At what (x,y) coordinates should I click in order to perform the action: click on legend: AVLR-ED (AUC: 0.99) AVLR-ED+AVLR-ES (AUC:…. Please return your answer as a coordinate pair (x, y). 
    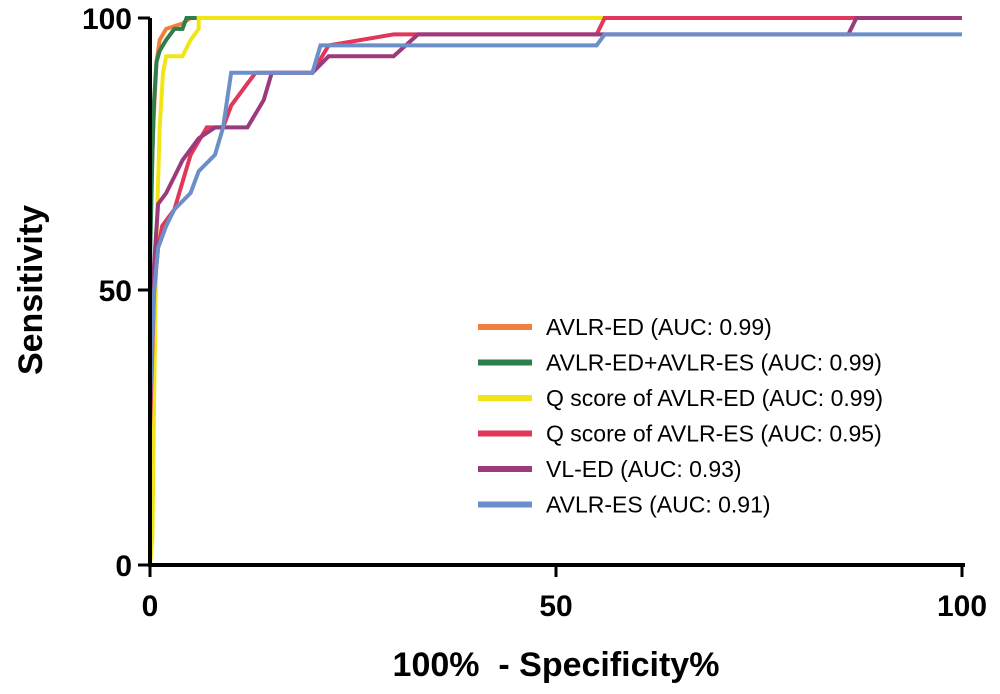
    Looking at the image, I should click on (680, 416).